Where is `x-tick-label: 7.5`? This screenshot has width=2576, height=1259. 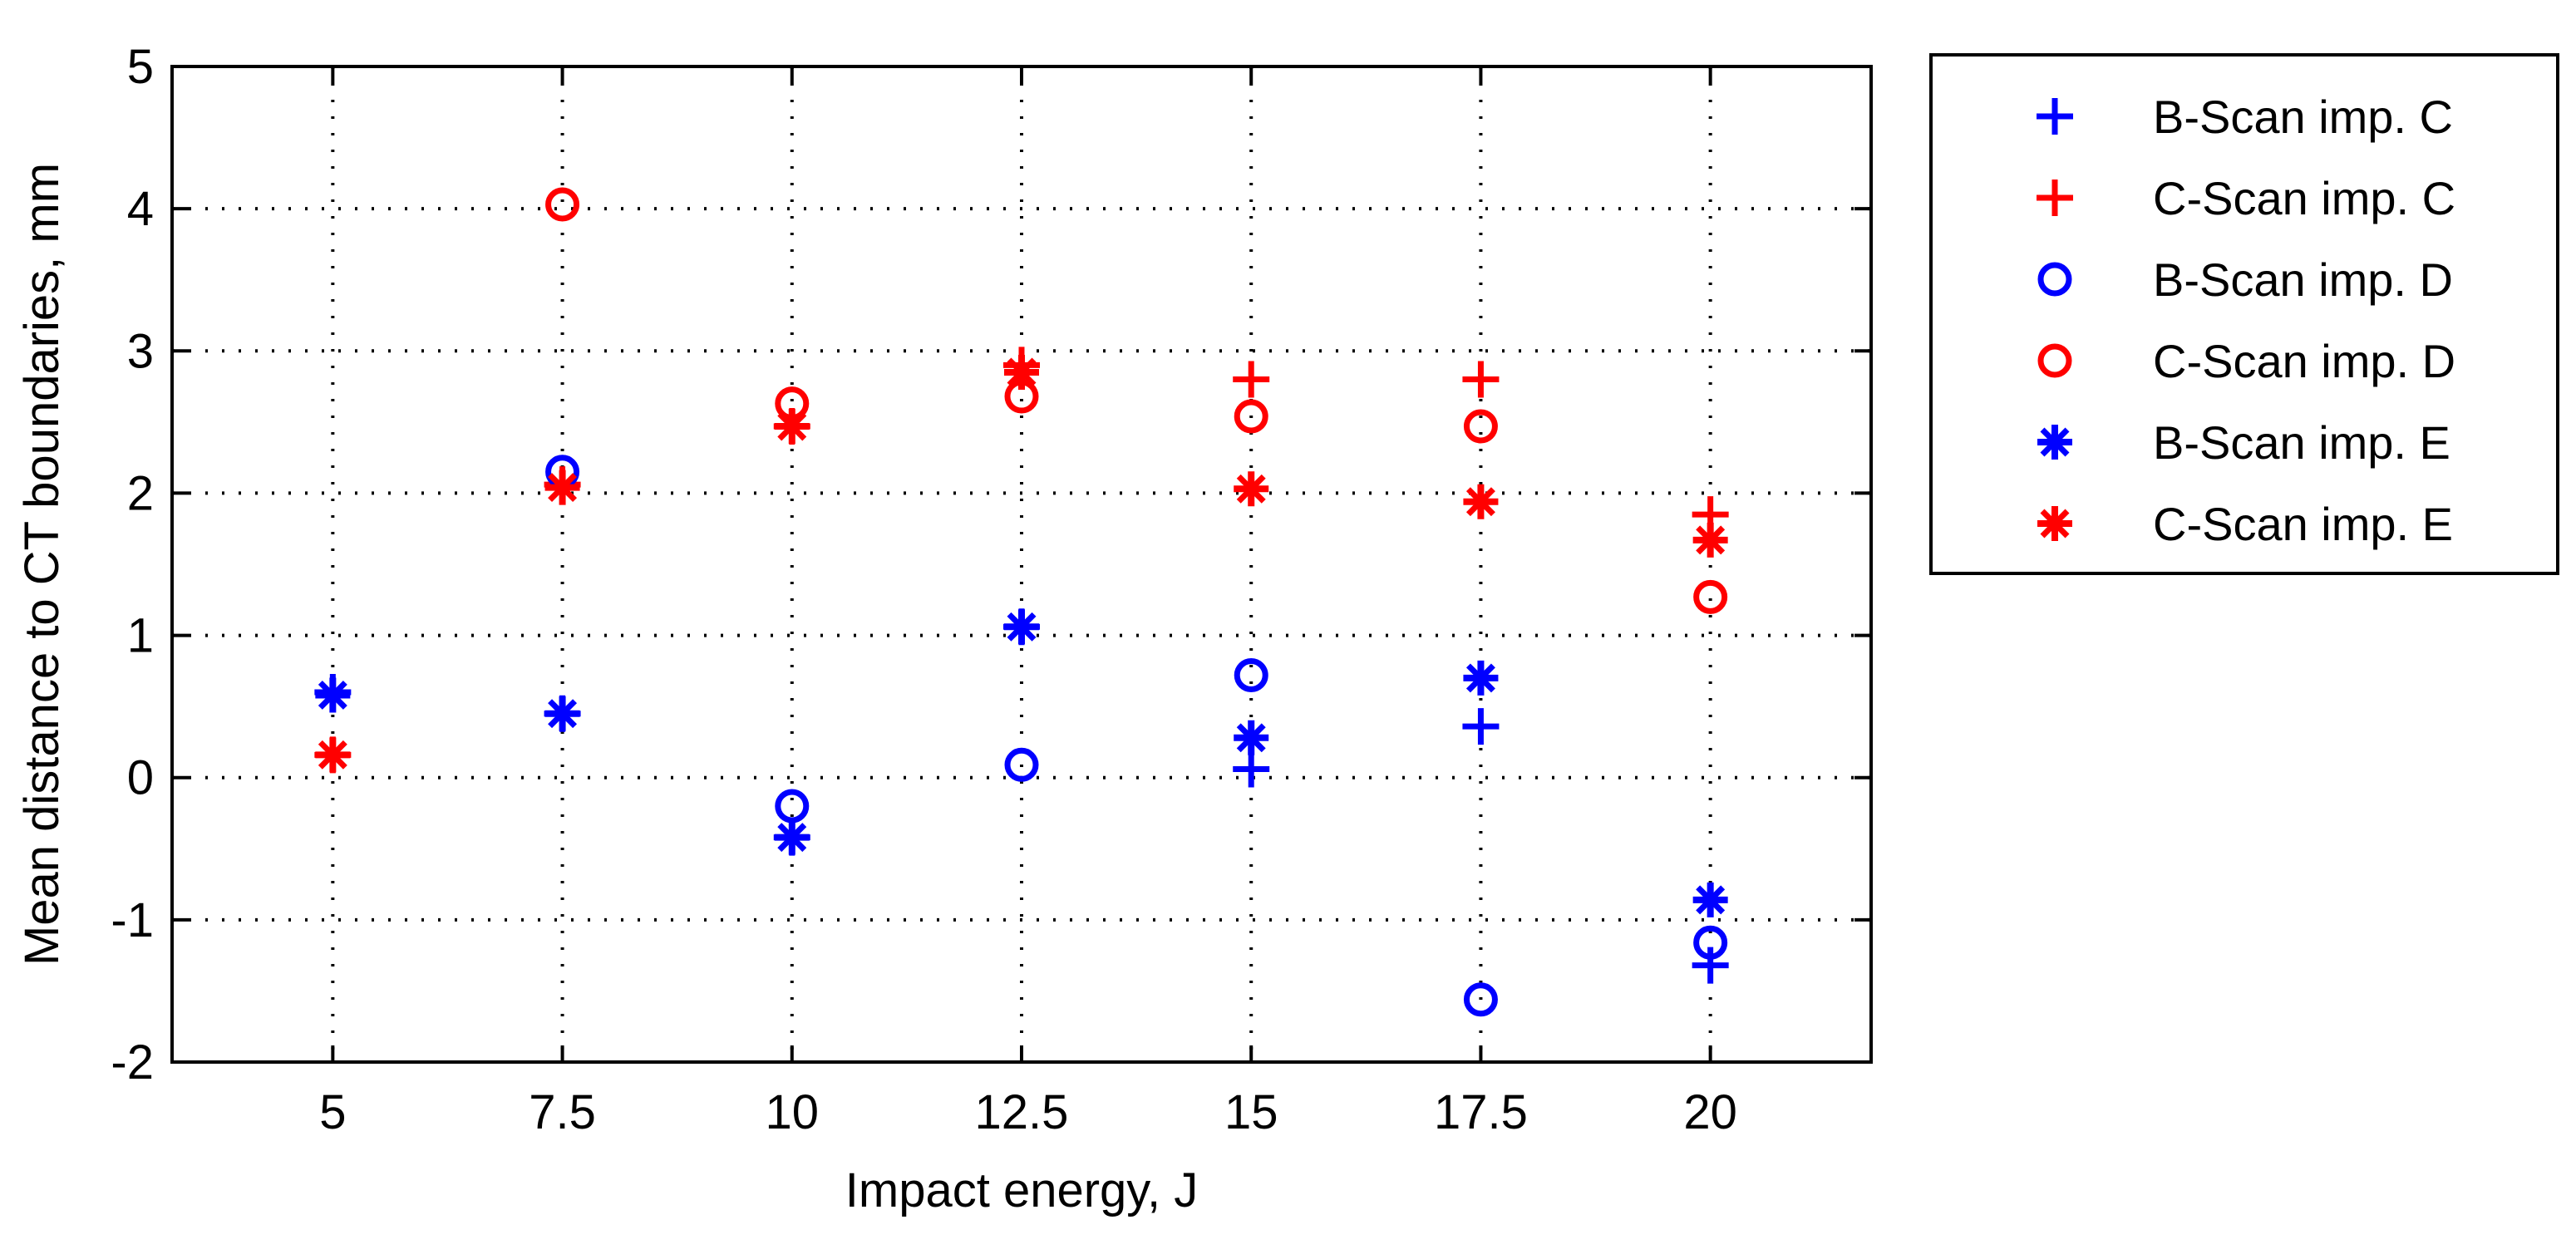 x-tick-label: 7.5 is located at coordinates (562, 1112).